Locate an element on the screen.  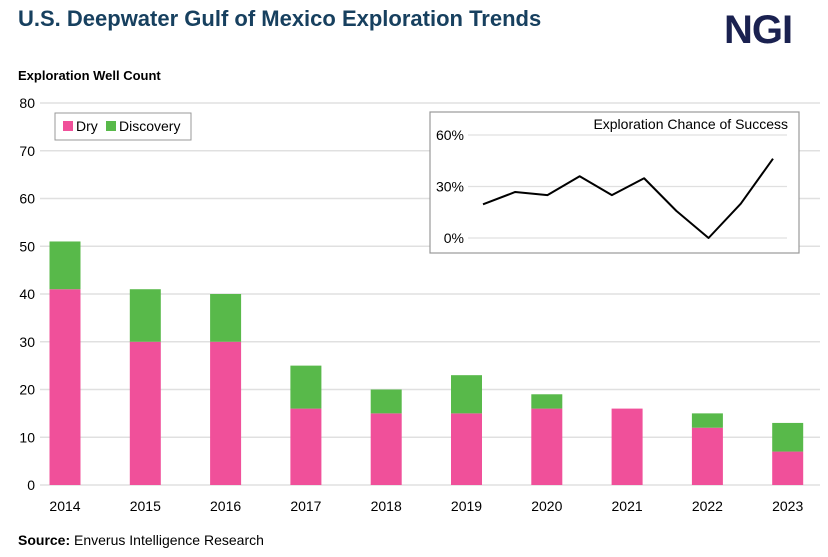
x-tick-label: 2018 is located at coordinates (386, 506).